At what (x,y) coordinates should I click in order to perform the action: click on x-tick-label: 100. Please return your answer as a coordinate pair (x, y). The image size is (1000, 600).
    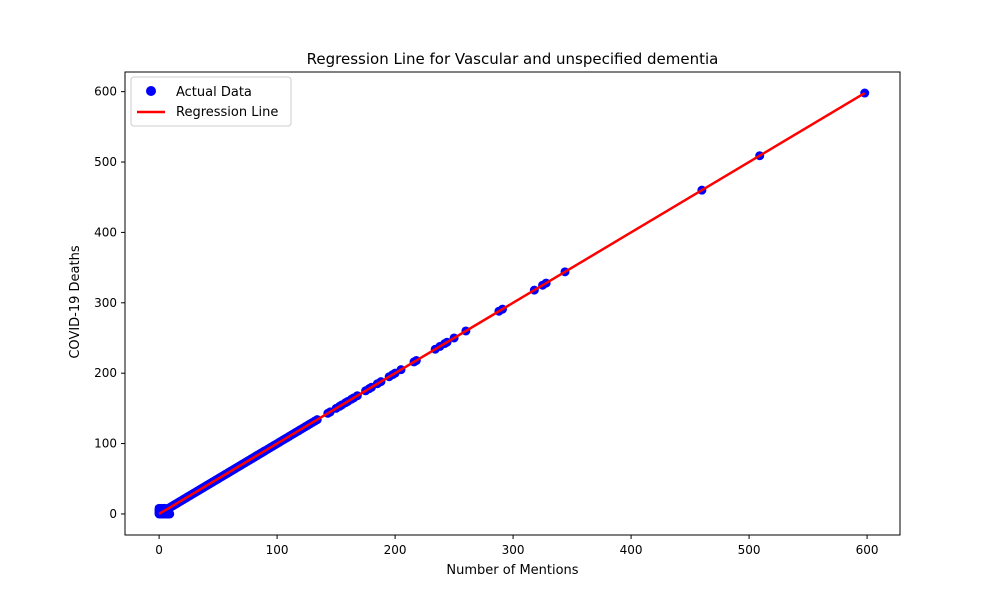
    Looking at the image, I should click on (277, 550).